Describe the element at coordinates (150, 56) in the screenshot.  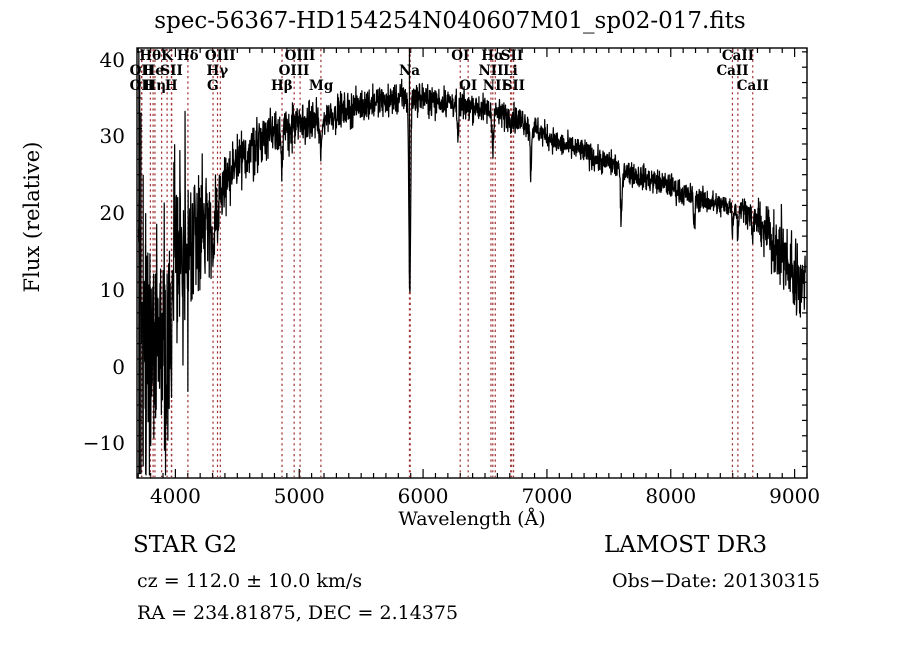
I see `spectral-line-label: Hθ` at that location.